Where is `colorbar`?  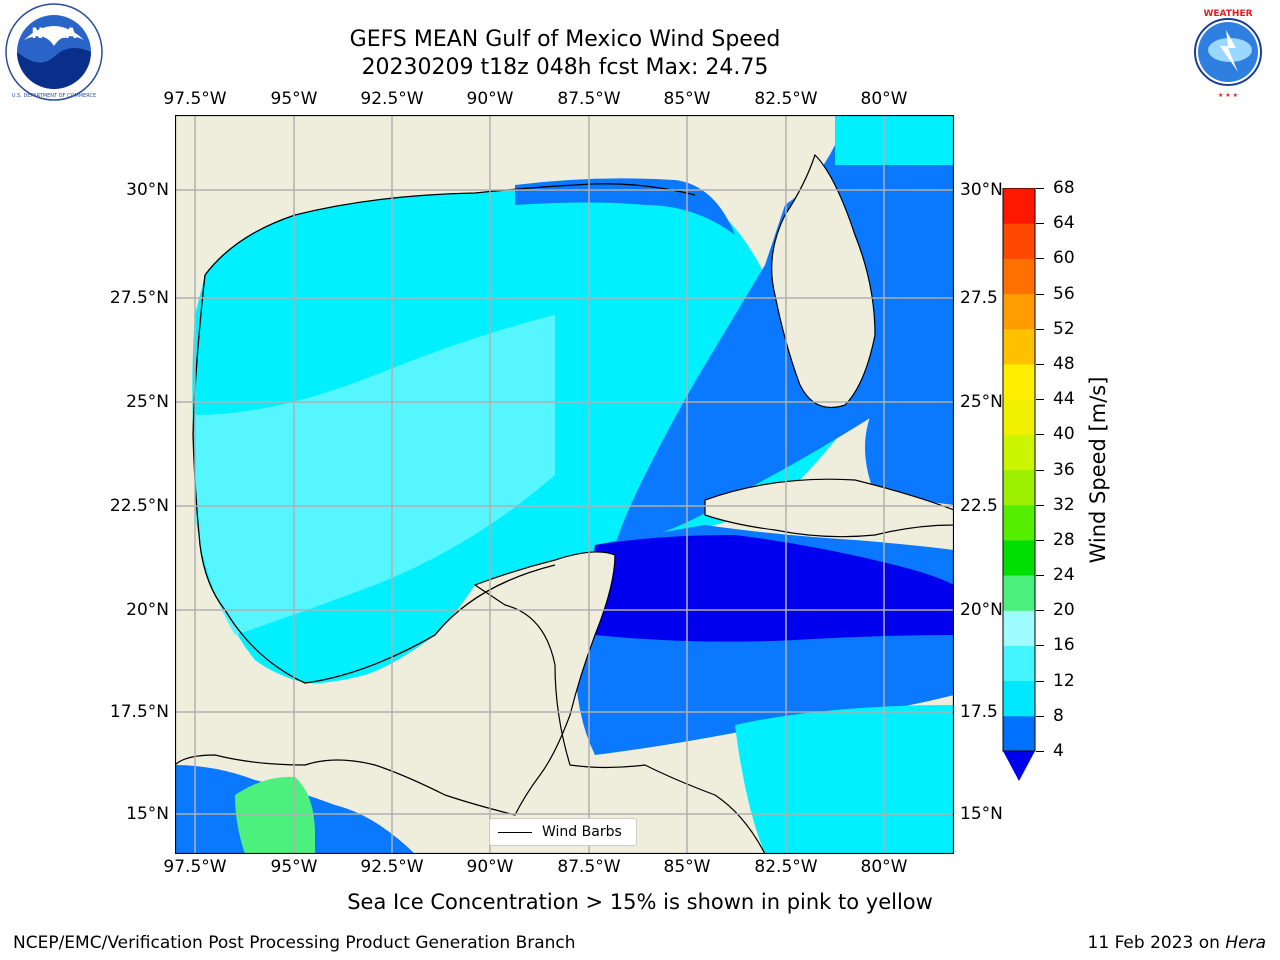
colorbar is located at coordinates (1019, 484).